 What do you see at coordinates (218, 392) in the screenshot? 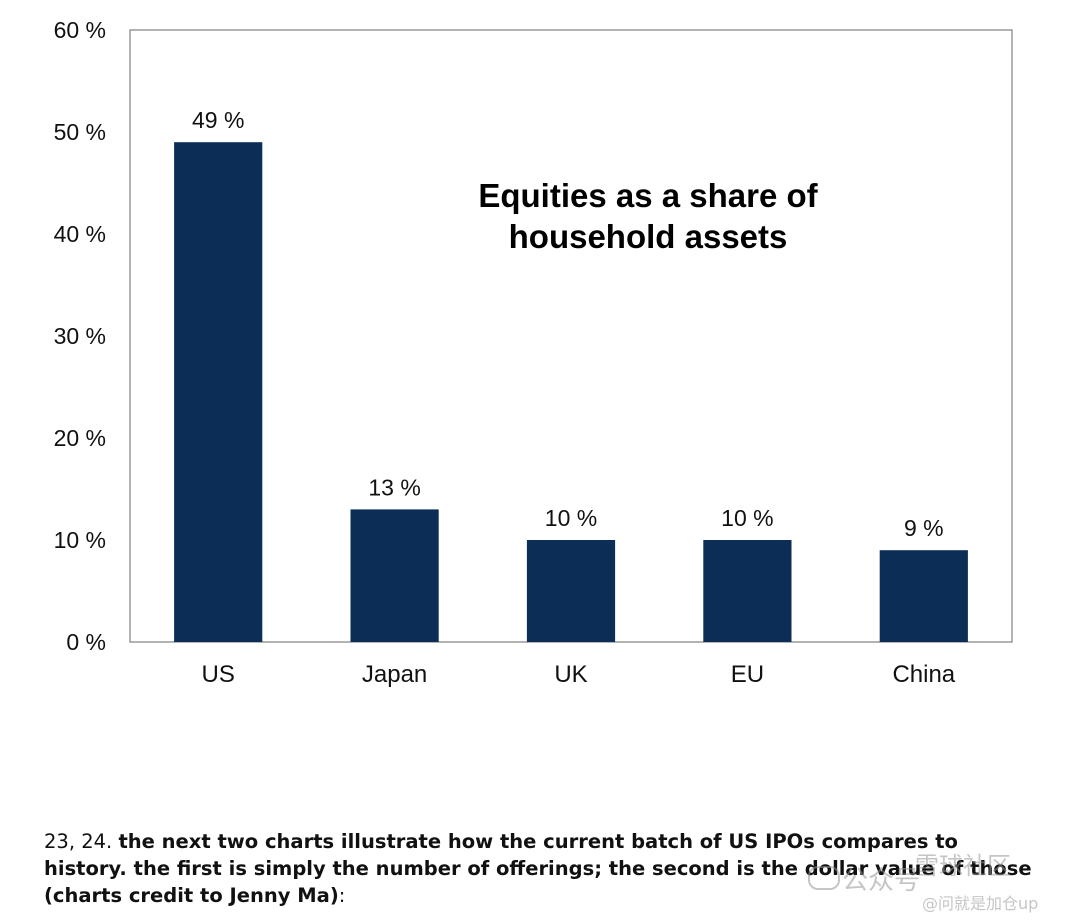
I see `bar-us` at bounding box center [218, 392].